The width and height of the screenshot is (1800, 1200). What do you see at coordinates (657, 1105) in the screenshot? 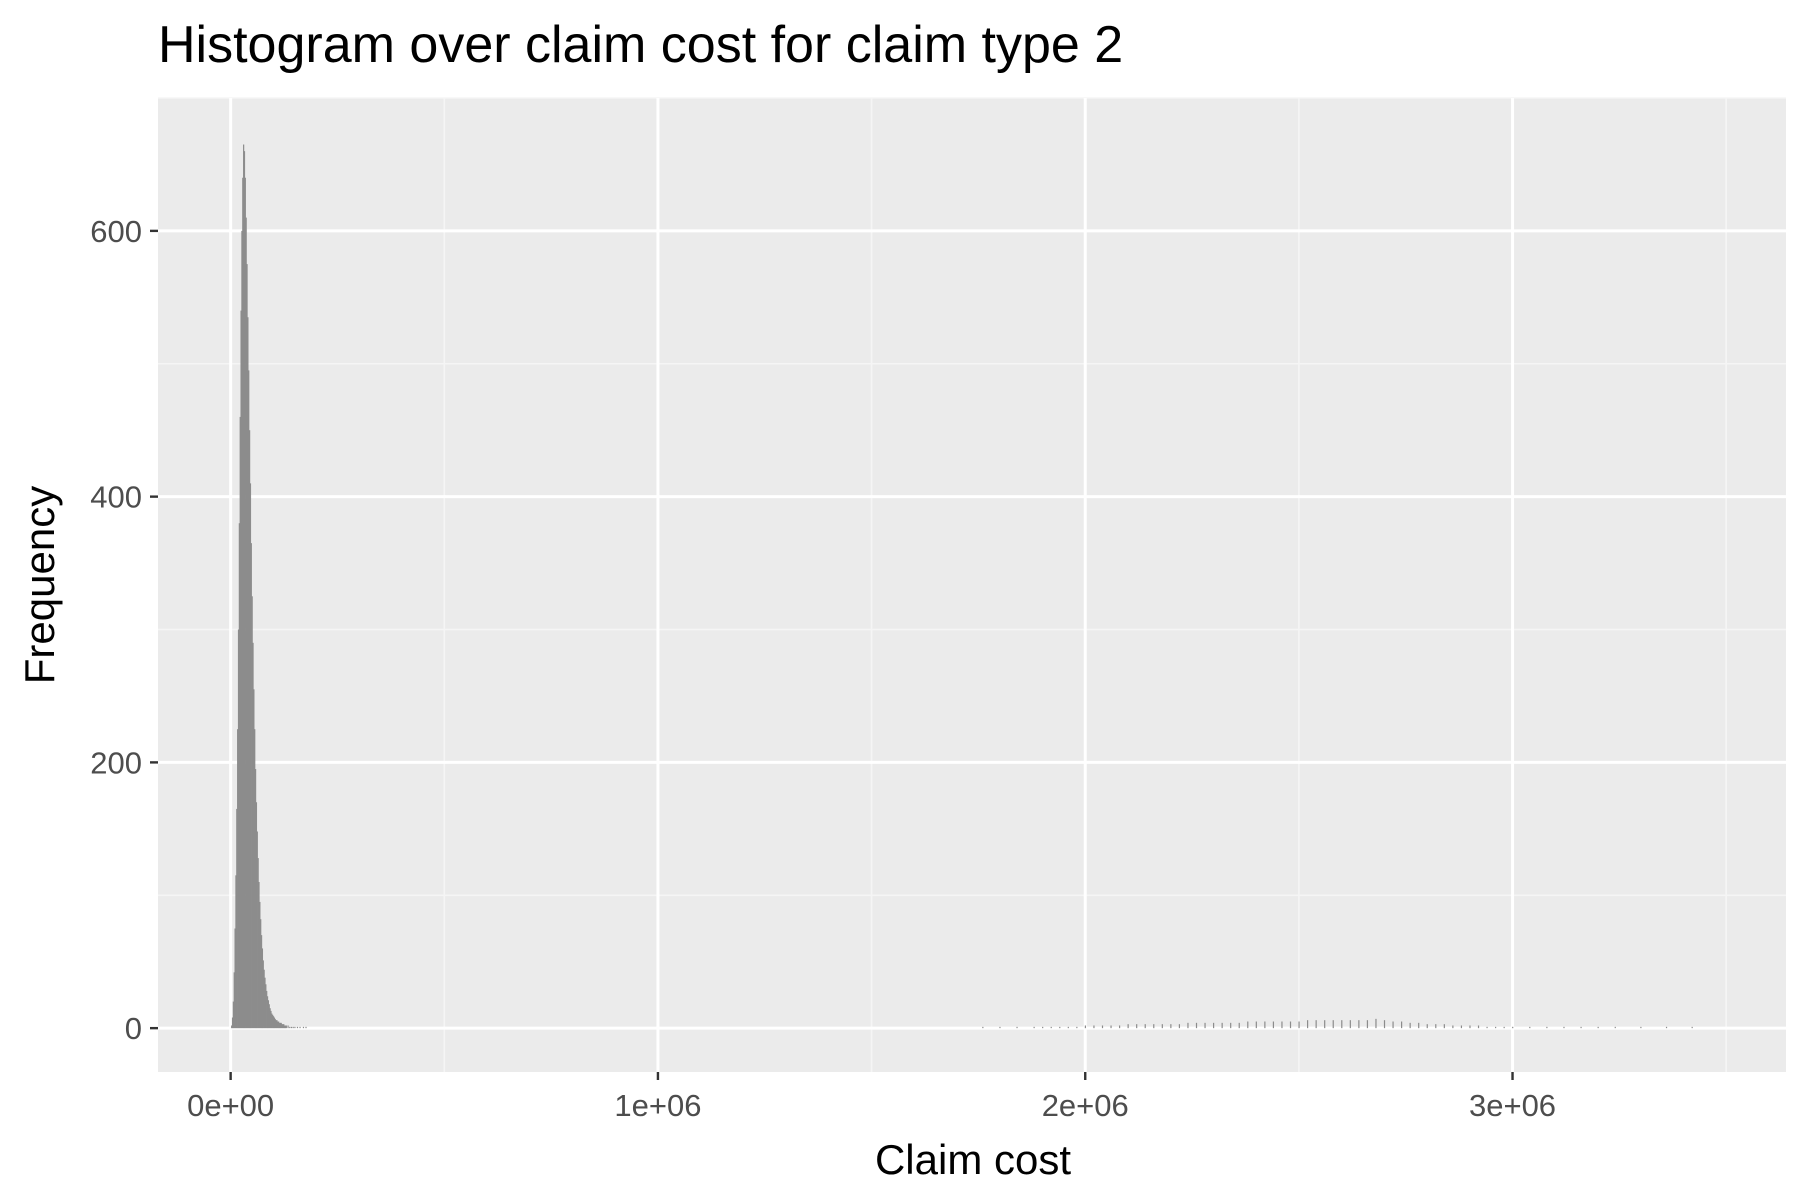
I see `x-tick-label: 1e+06` at bounding box center [657, 1105].